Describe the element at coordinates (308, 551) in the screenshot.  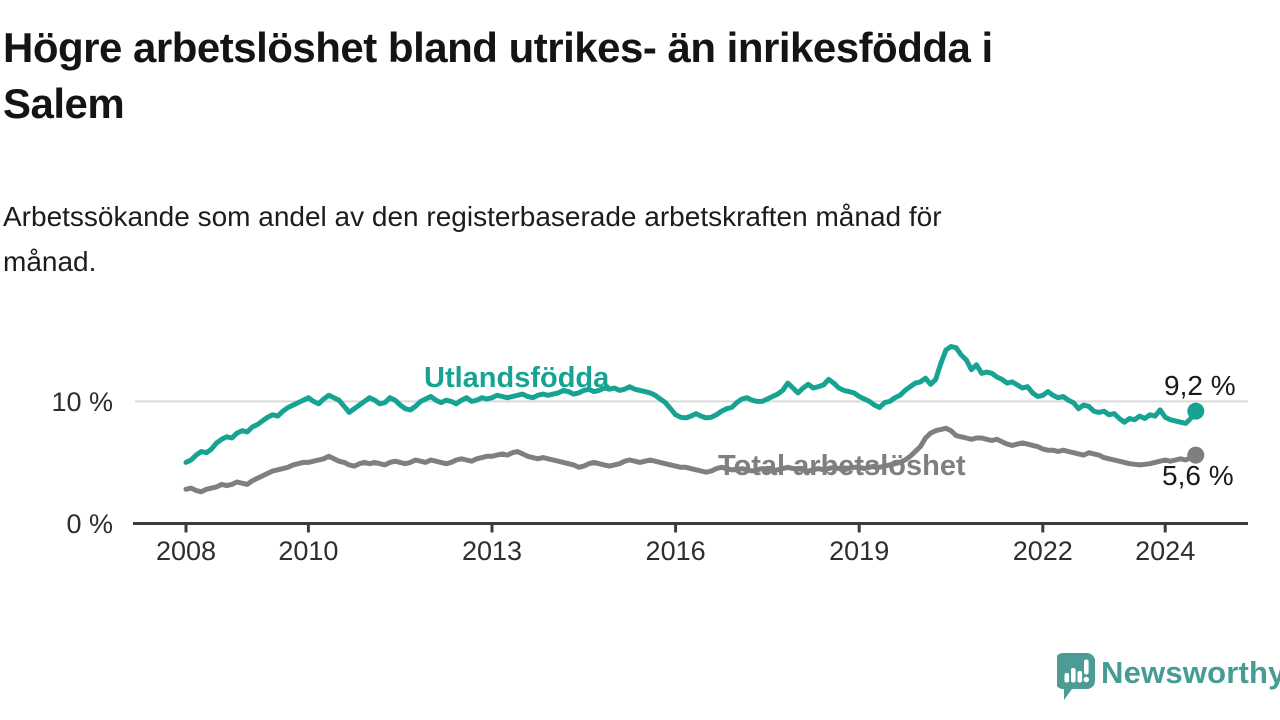
I see `x-tick-label-2010: 2010` at that location.